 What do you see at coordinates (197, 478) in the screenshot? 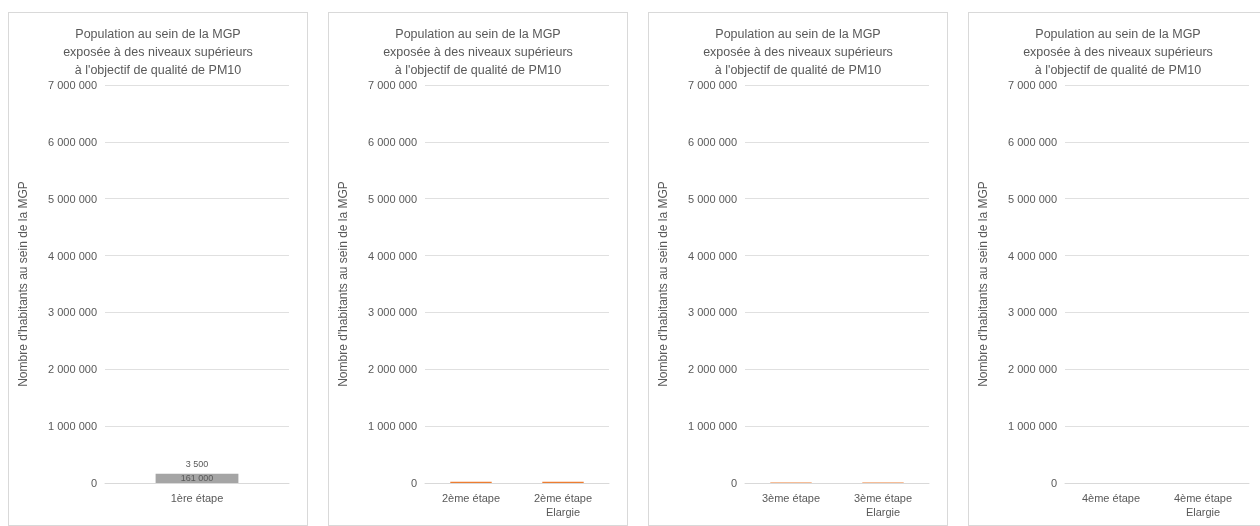
I see `data-label: 161 000` at bounding box center [197, 478].